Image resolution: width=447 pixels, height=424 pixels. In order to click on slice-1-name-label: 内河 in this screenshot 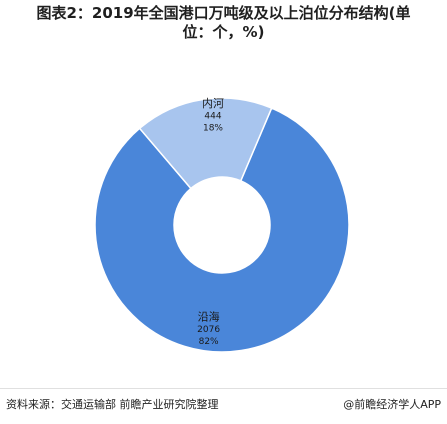, I will do `click(213, 103)`.